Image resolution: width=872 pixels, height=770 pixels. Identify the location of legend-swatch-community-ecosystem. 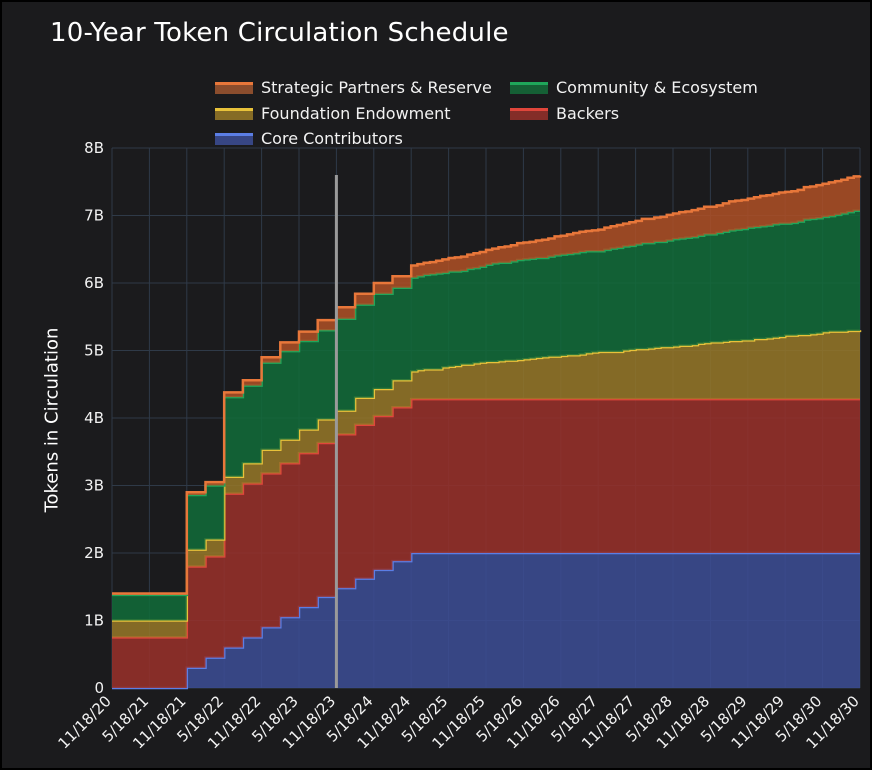
(529, 87).